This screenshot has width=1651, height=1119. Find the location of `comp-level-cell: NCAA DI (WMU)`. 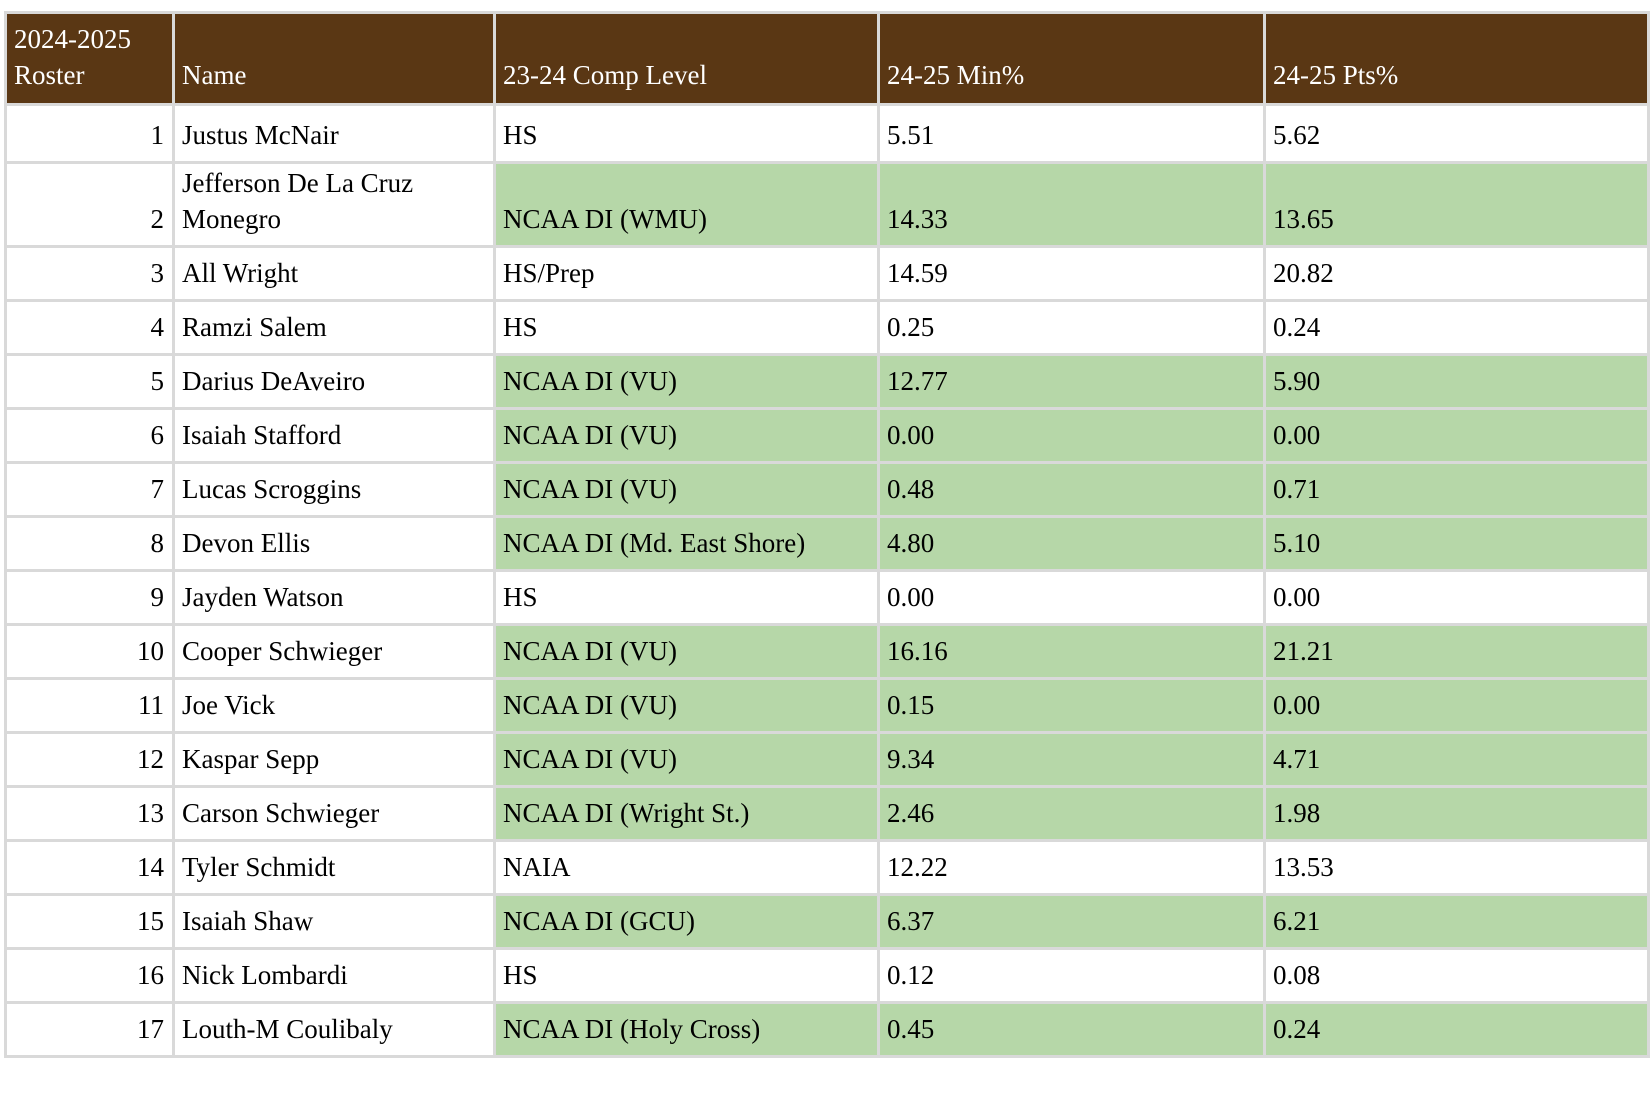

comp-level-cell: NCAA DI (WMU) is located at coordinates (686, 204).